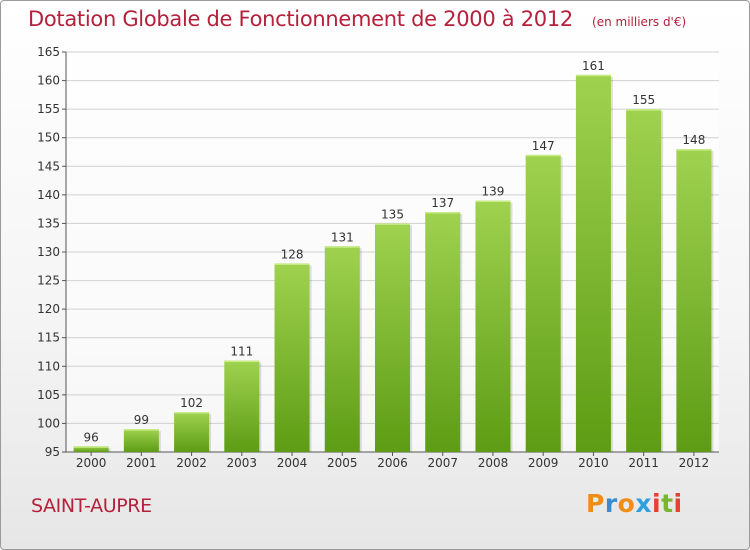 Image resolution: width=750 pixels, height=550 pixels. What do you see at coordinates (91, 506) in the screenshot?
I see `commune-name: SAINT-AUPRE` at bounding box center [91, 506].